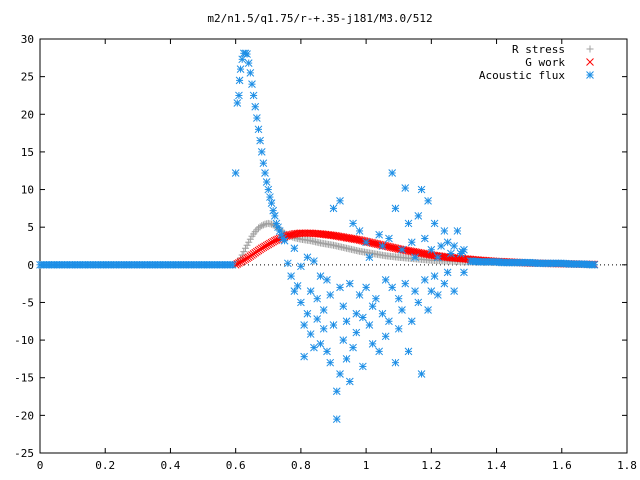 This screenshot has height=480, width=640. I want to click on x-tick-label: 0, so click(40, 465).